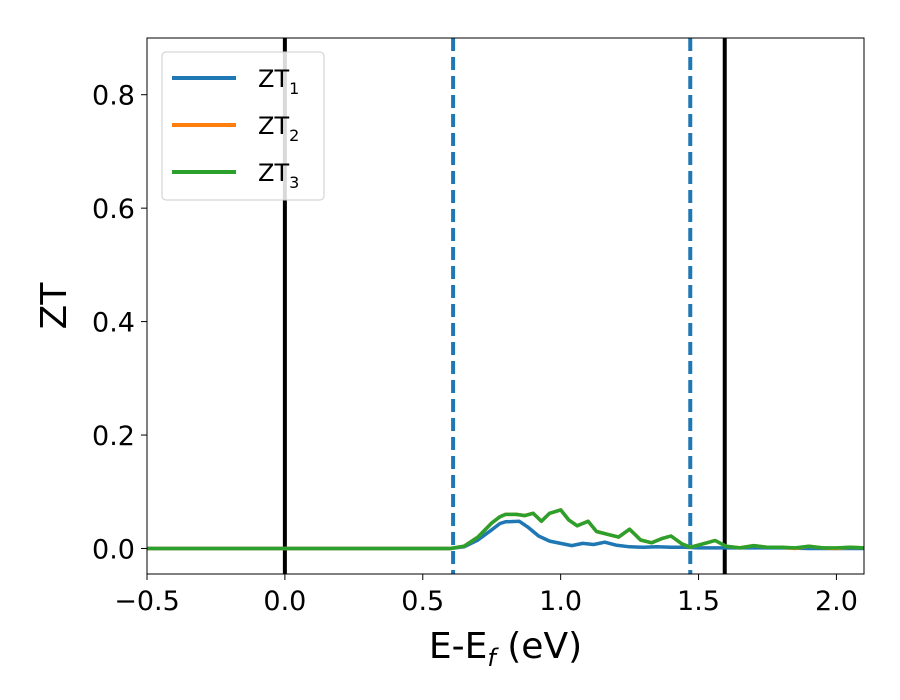  I want to click on x-tick-label: 0.5, so click(422, 601).